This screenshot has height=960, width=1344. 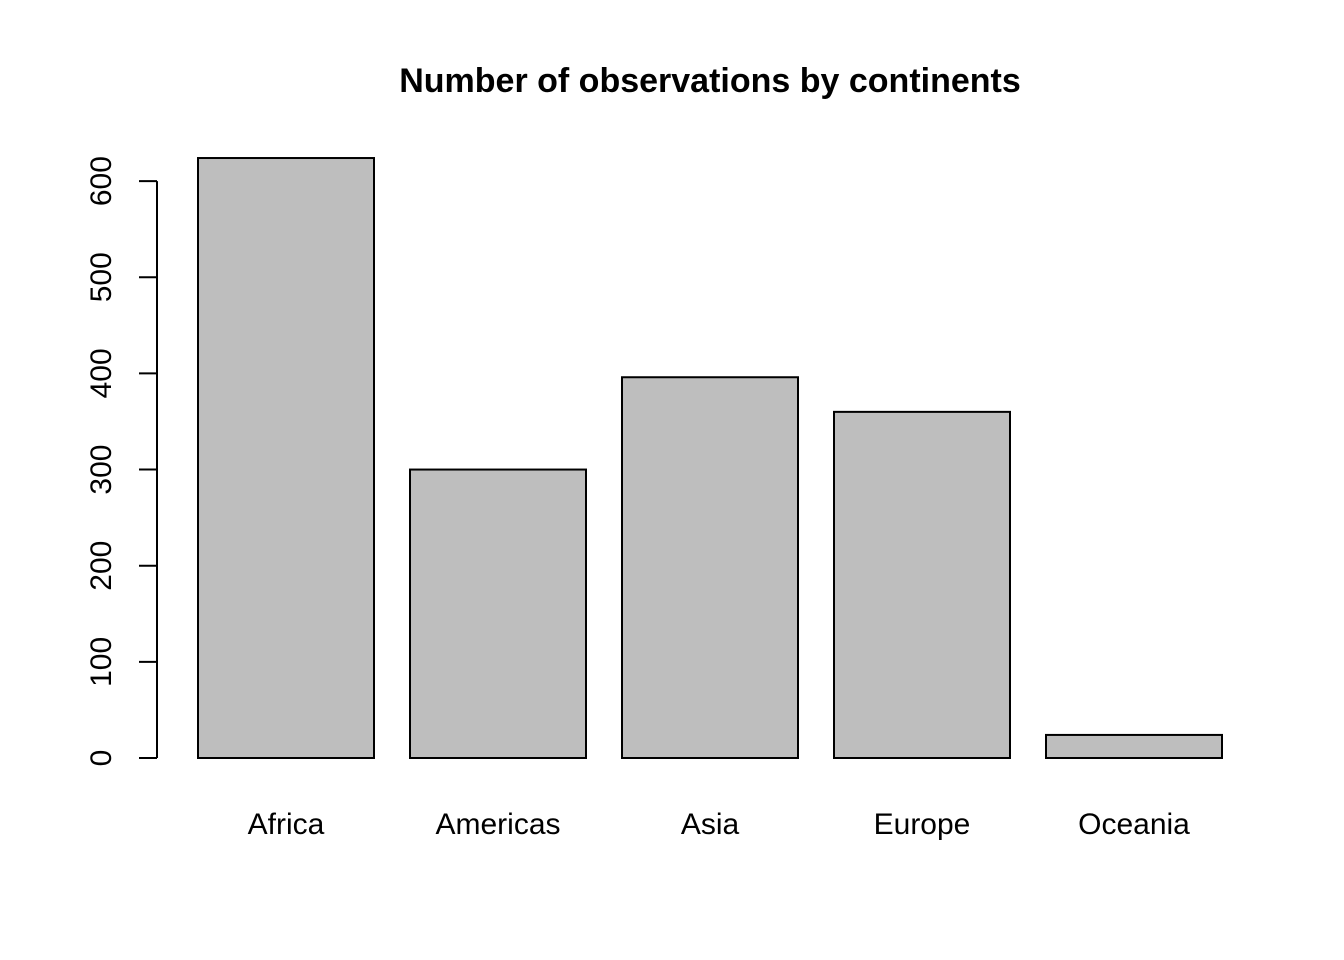 I want to click on y-tick-label: 400, so click(x=101, y=373).